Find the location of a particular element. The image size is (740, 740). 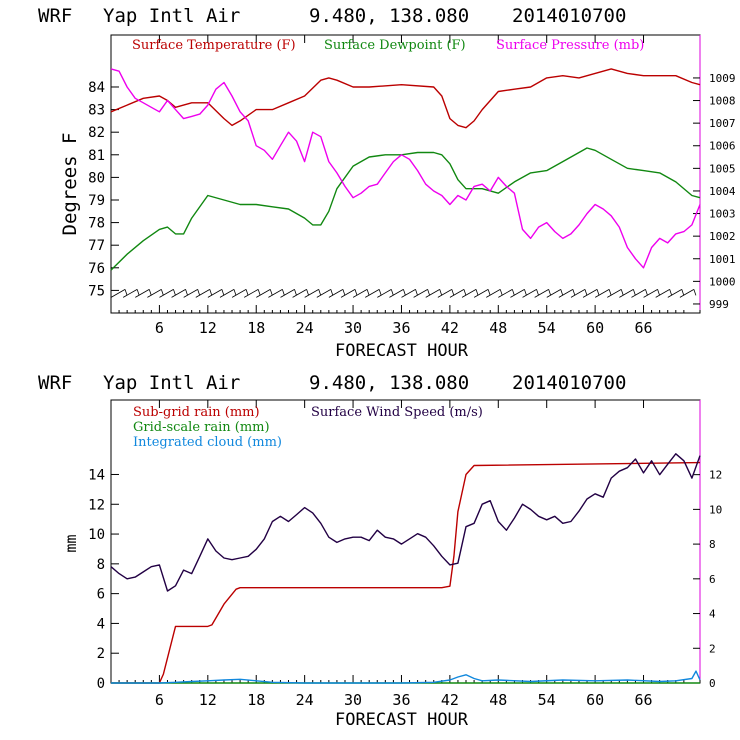

chart-header-model: WRF is located at coordinates (55, 16).